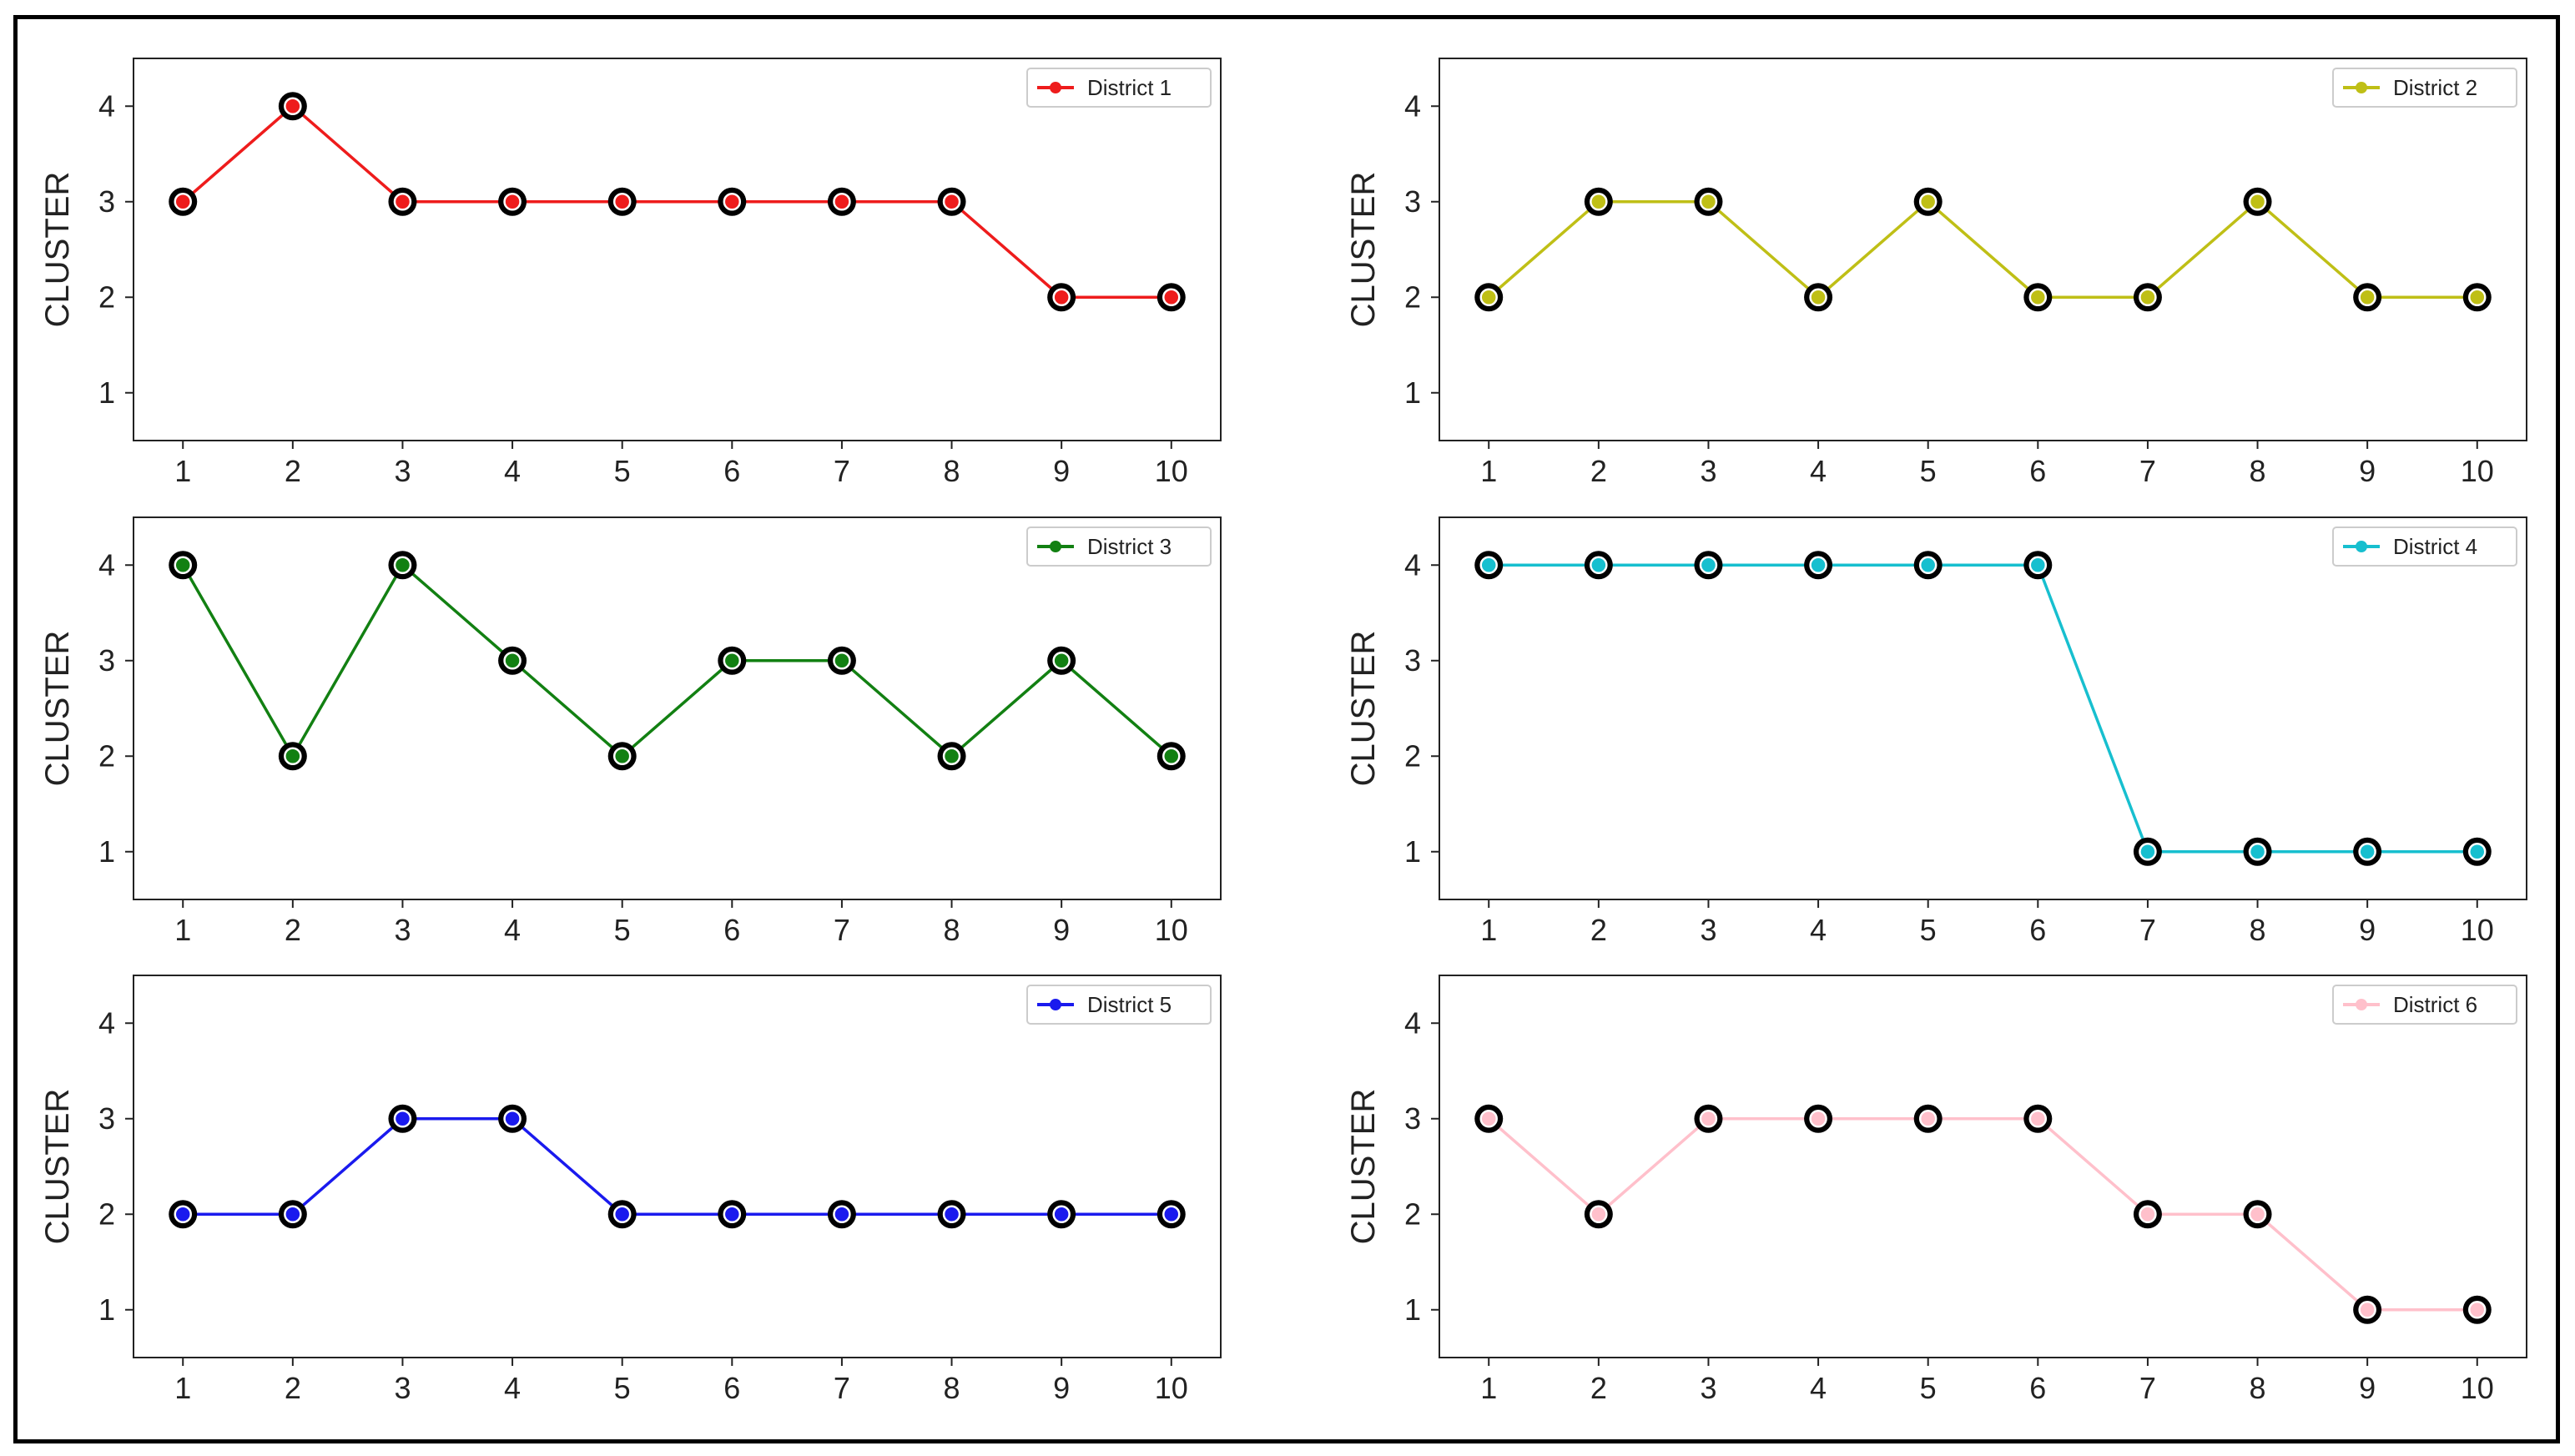 This screenshot has height=1456, width=2575. What do you see at coordinates (952, 471) in the screenshot?
I see `x-tick-label: 8` at bounding box center [952, 471].